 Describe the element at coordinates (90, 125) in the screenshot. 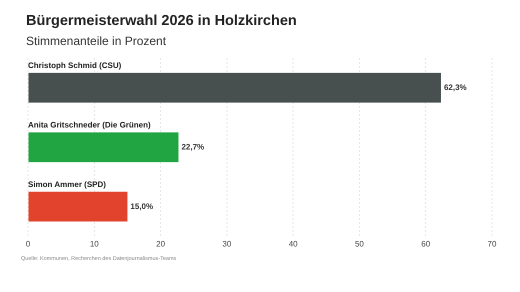

I see `y-tick-label: Anita Gritschneder (Die Grünen)` at that location.